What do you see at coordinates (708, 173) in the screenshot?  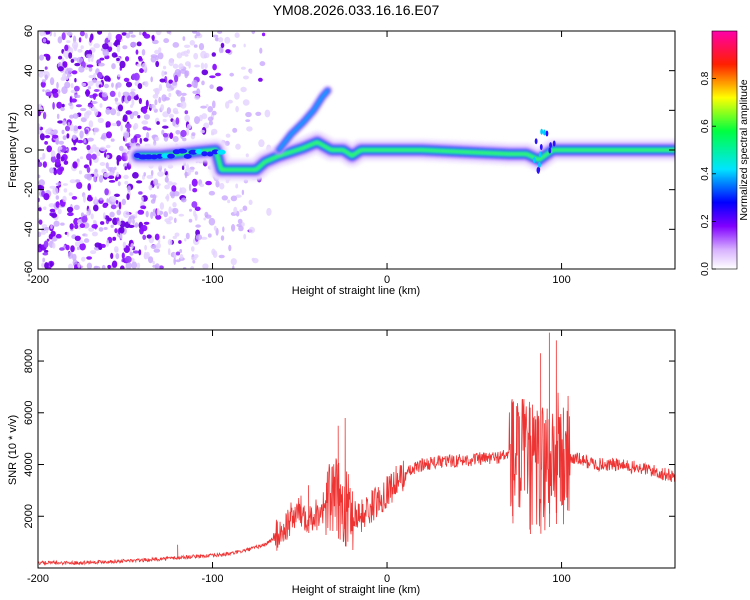 I see `colorbar-ticks: 0.0 0.2 0.4 0.6 0.8` at bounding box center [708, 173].